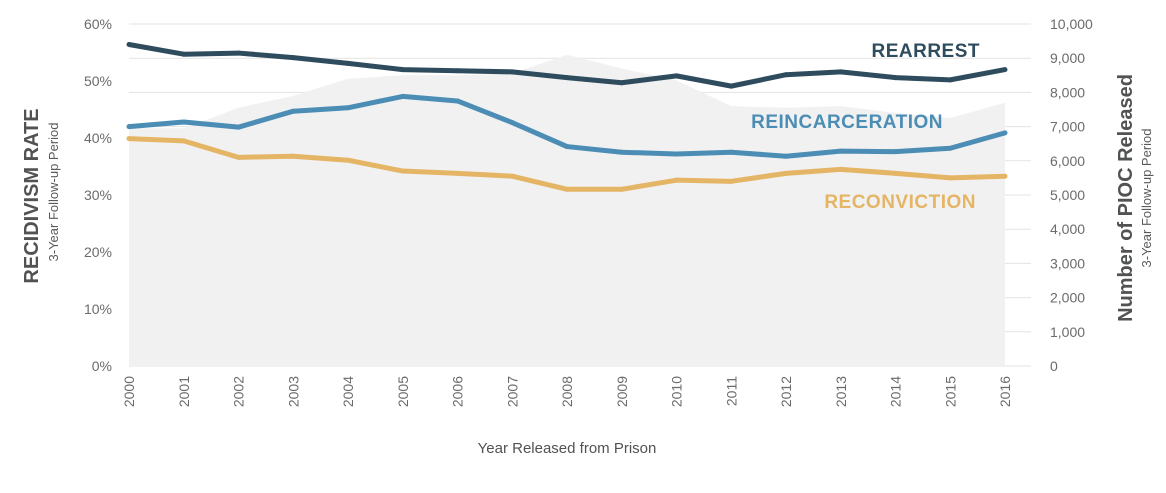  Describe the element at coordinates (98, 138) in the screenshot. I see `left-tick-label: 40%` at that location.